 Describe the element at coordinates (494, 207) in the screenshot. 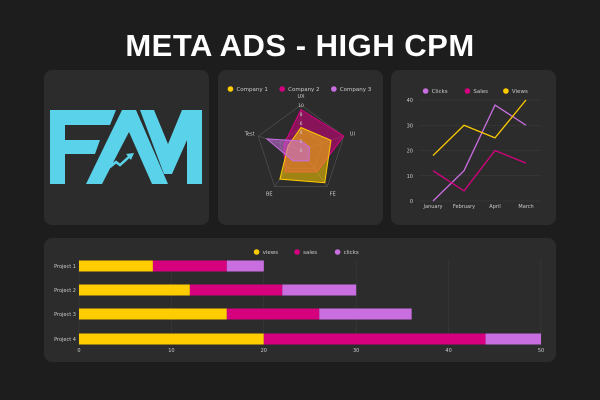

I see `x-tick-label: April` at that location.